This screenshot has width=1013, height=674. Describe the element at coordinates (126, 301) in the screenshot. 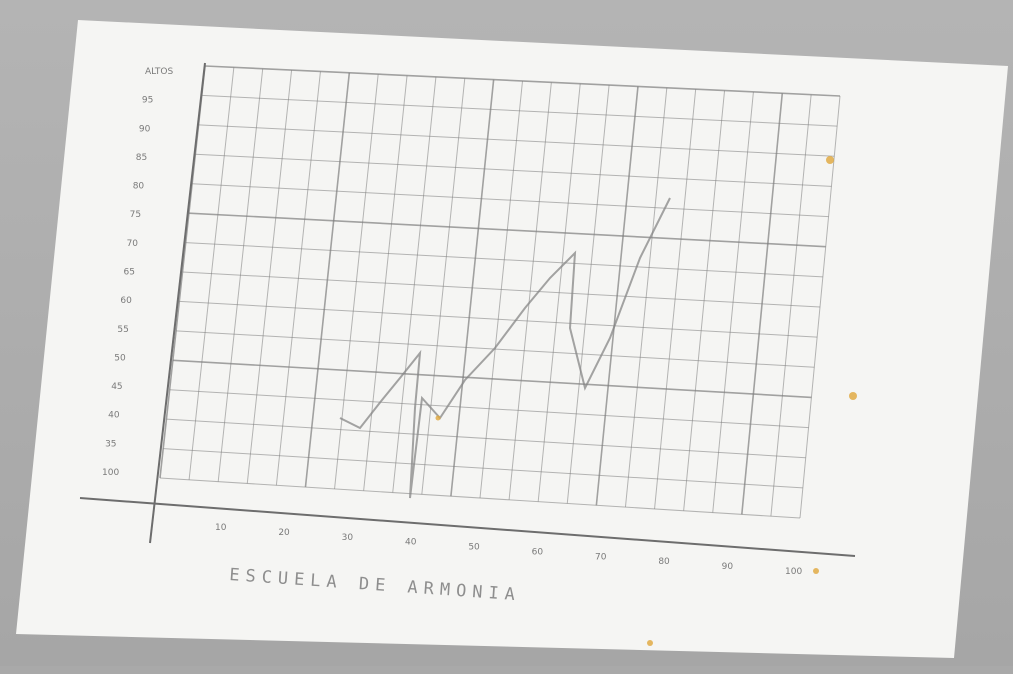

I see `y-tick-label: 60` at that location.